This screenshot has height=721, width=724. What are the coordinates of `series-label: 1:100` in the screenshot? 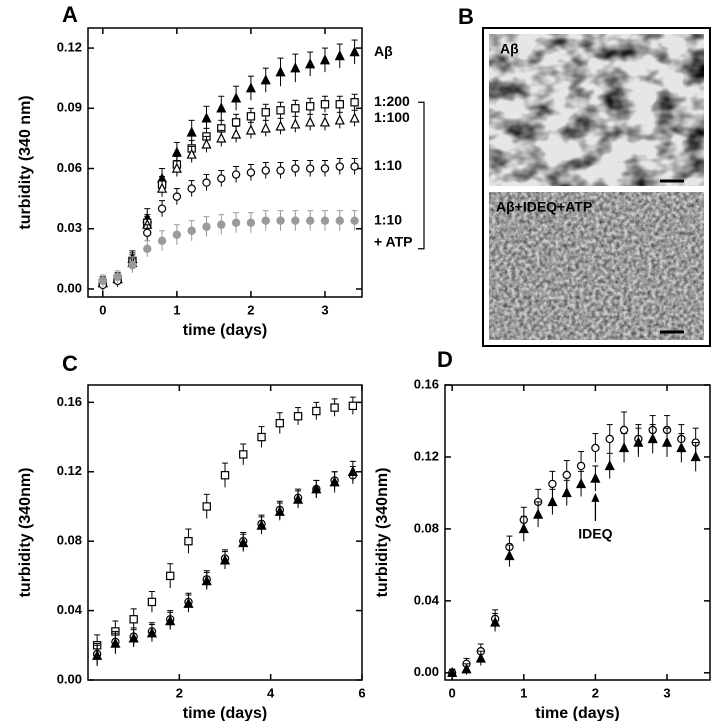 It's located at (392, 117).